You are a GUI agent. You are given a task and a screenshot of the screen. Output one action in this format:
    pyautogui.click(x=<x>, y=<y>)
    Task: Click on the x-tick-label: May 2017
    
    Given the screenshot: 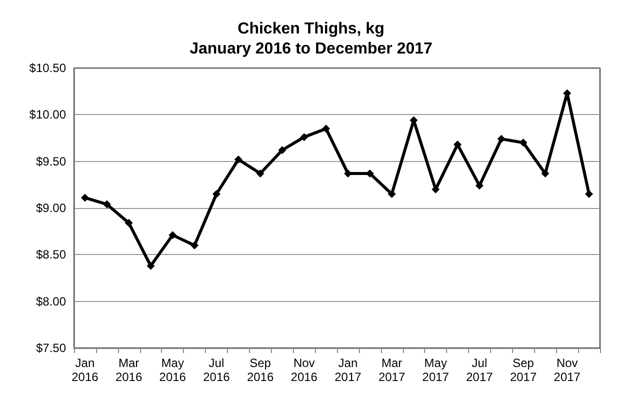 What is the action you would take?
    pyautogui.click(x=436, y=370)
    